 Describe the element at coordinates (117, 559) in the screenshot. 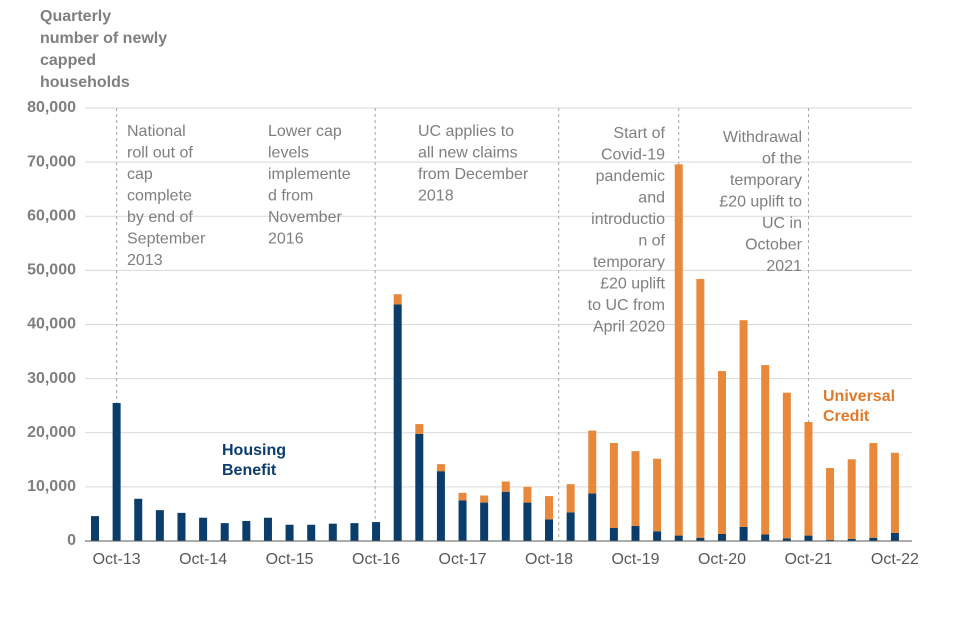

I see `x-tick-label: Oct-13` at that location.